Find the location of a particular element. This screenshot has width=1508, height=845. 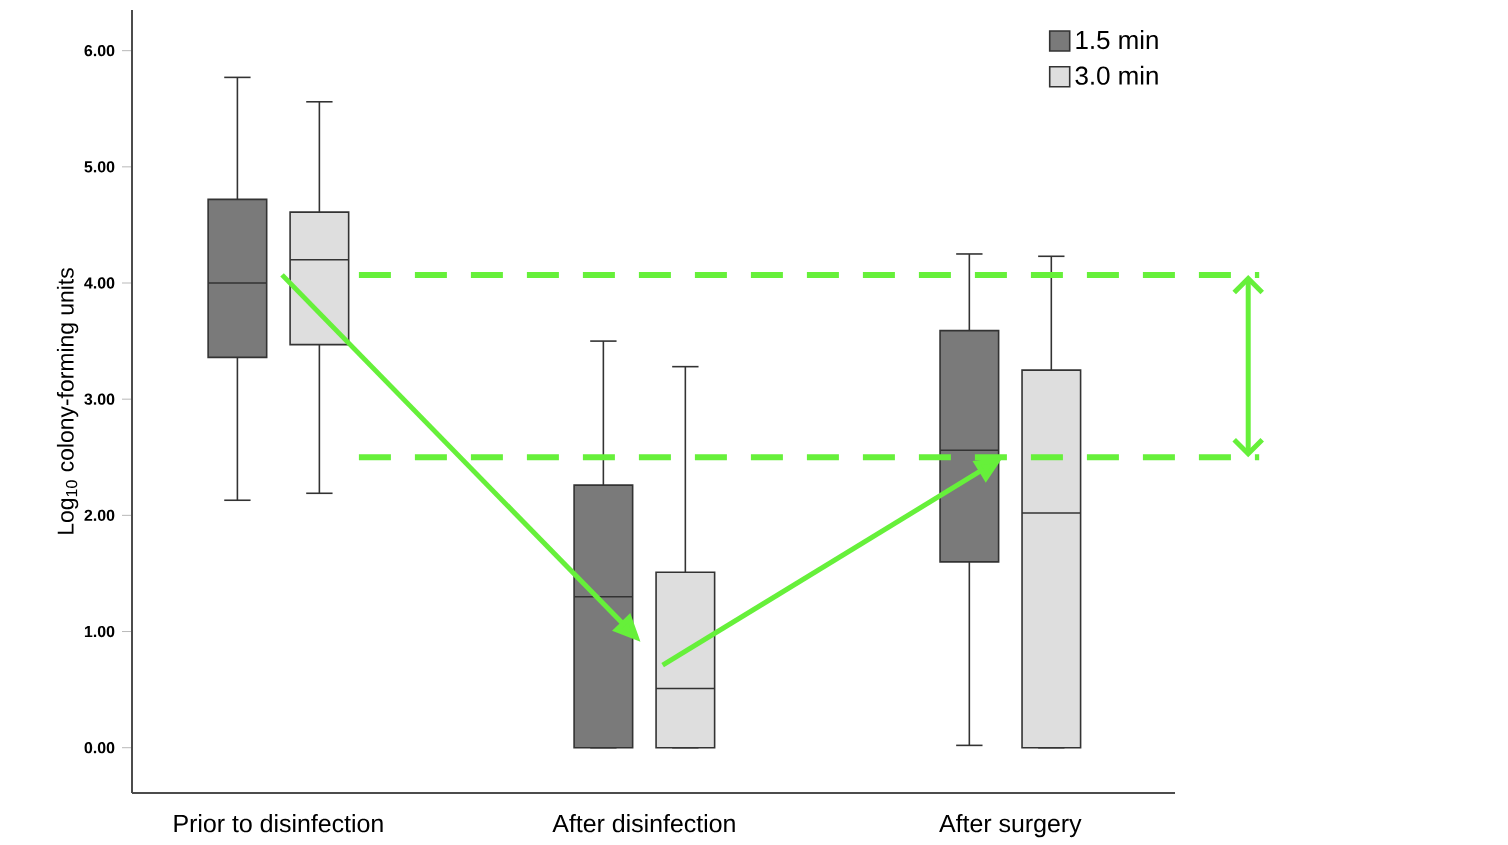

x-tick-label: After disinfection is located at coordinates (643, 823).